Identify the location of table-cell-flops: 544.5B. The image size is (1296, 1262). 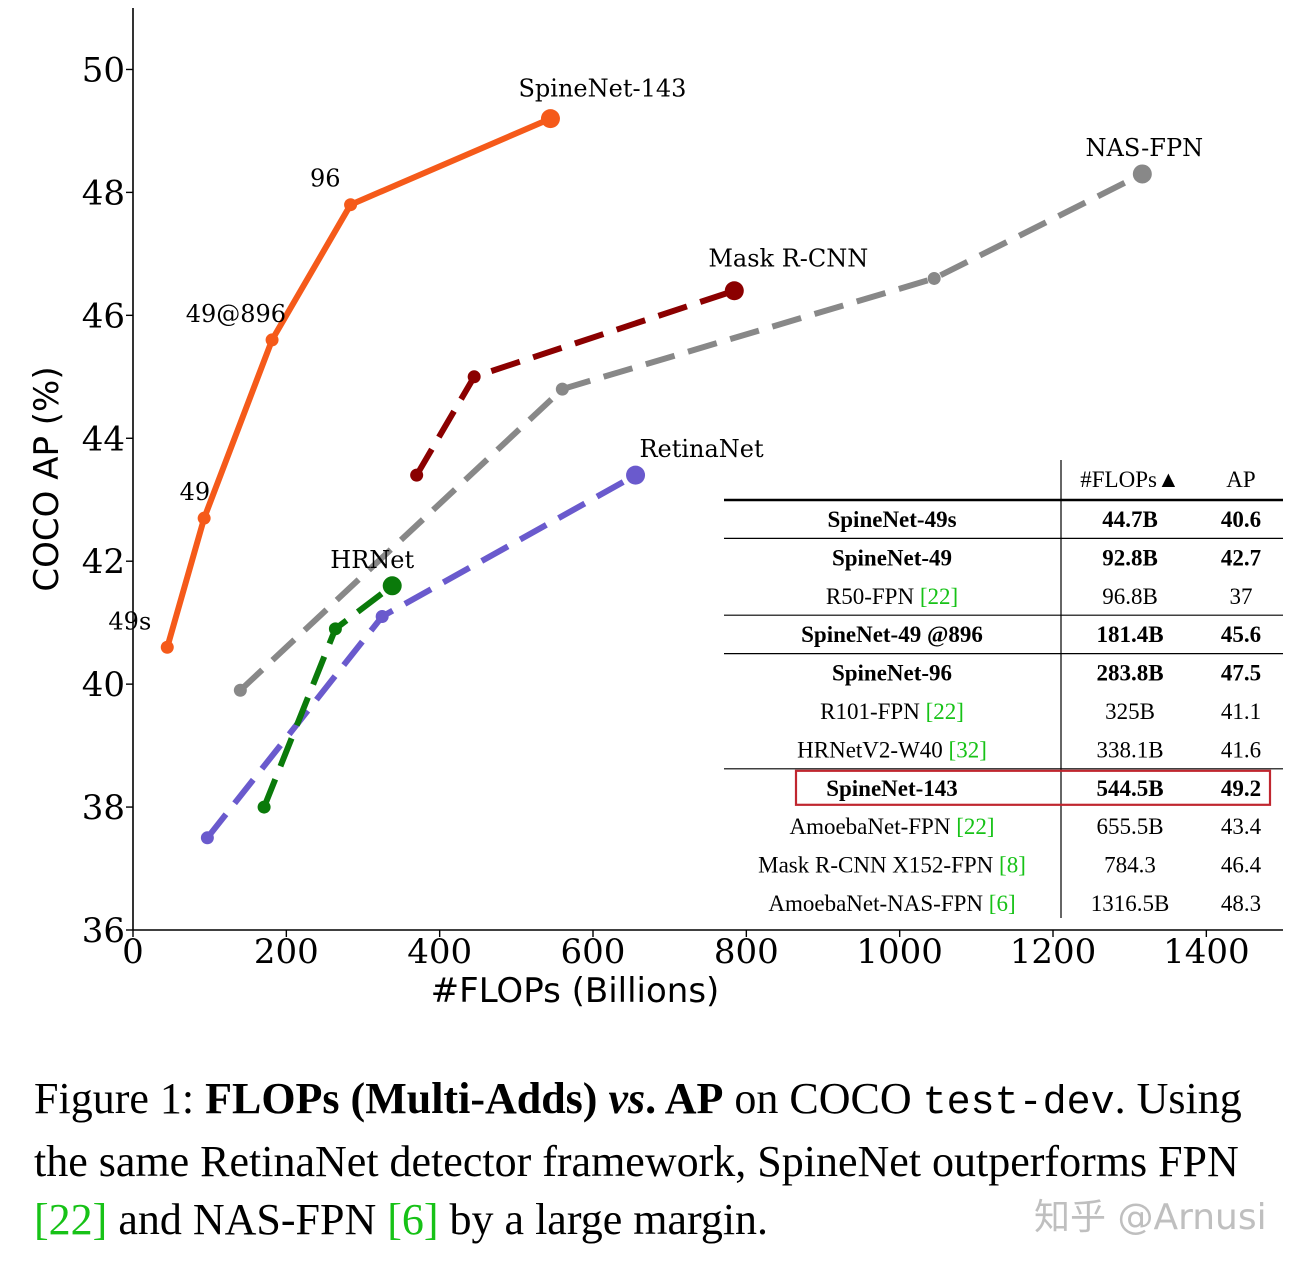
(1129, 788).